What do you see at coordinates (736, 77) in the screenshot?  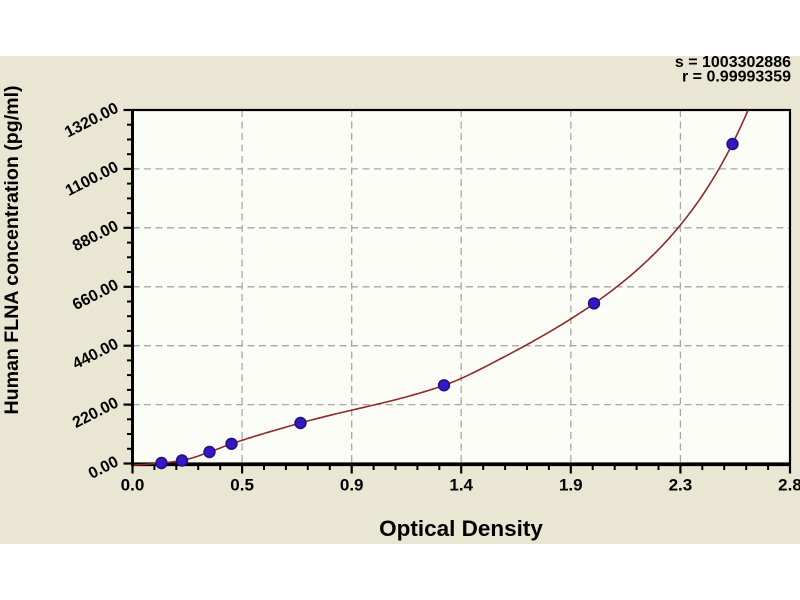 I see `svg-text: r = 0.99993359` at bounding box center [736, 77].